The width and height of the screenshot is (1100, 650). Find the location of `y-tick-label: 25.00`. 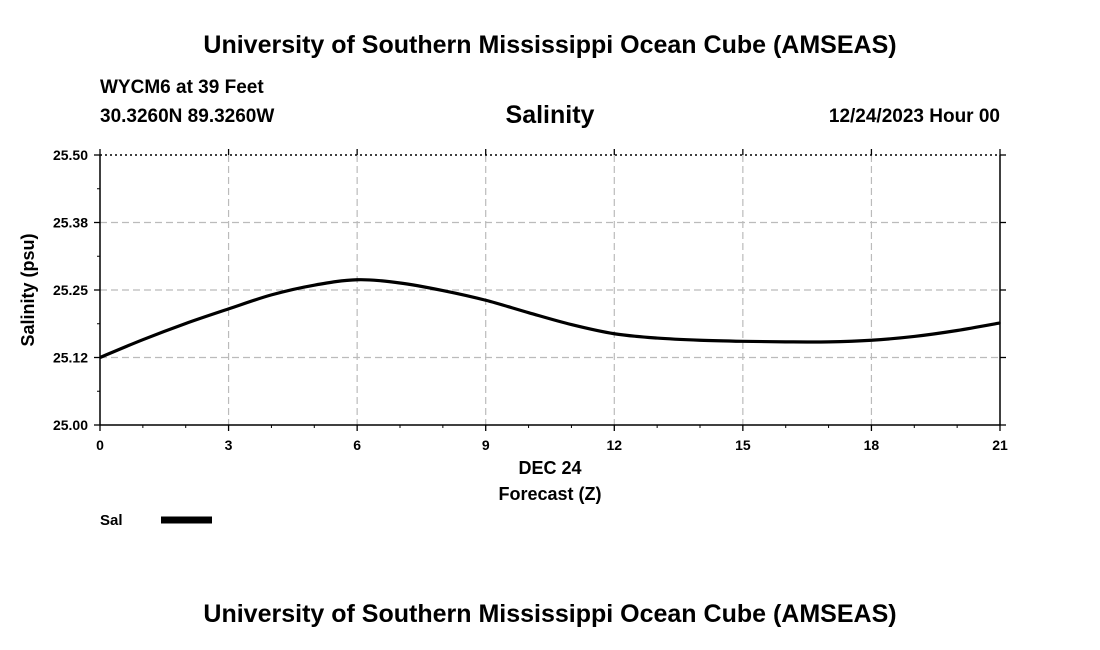

y-tick-label: 25.00 is located at coordinates (70, 425).